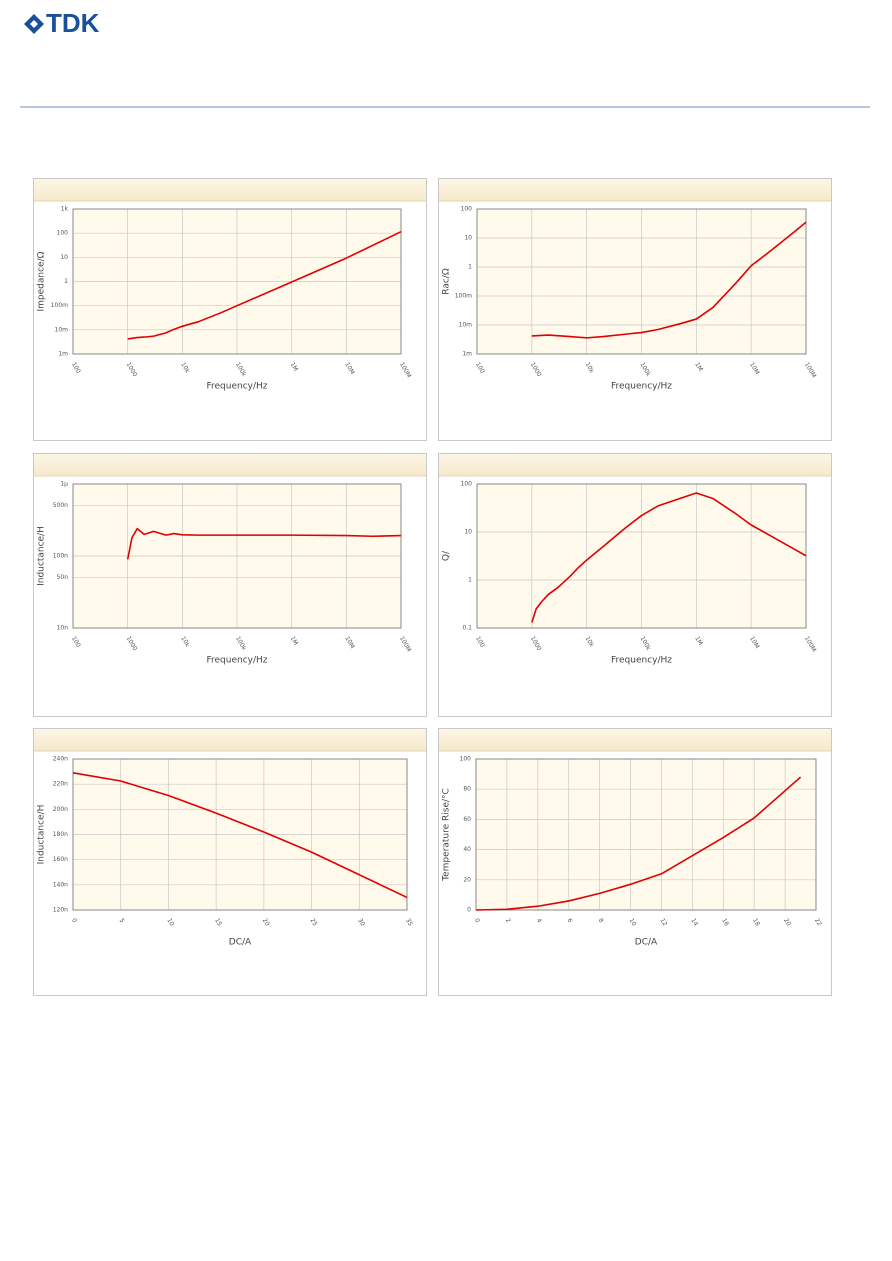  Describe the element at coordinates (60, 884) in the screenshot. I see `y-tick-label: 140n` at that location.